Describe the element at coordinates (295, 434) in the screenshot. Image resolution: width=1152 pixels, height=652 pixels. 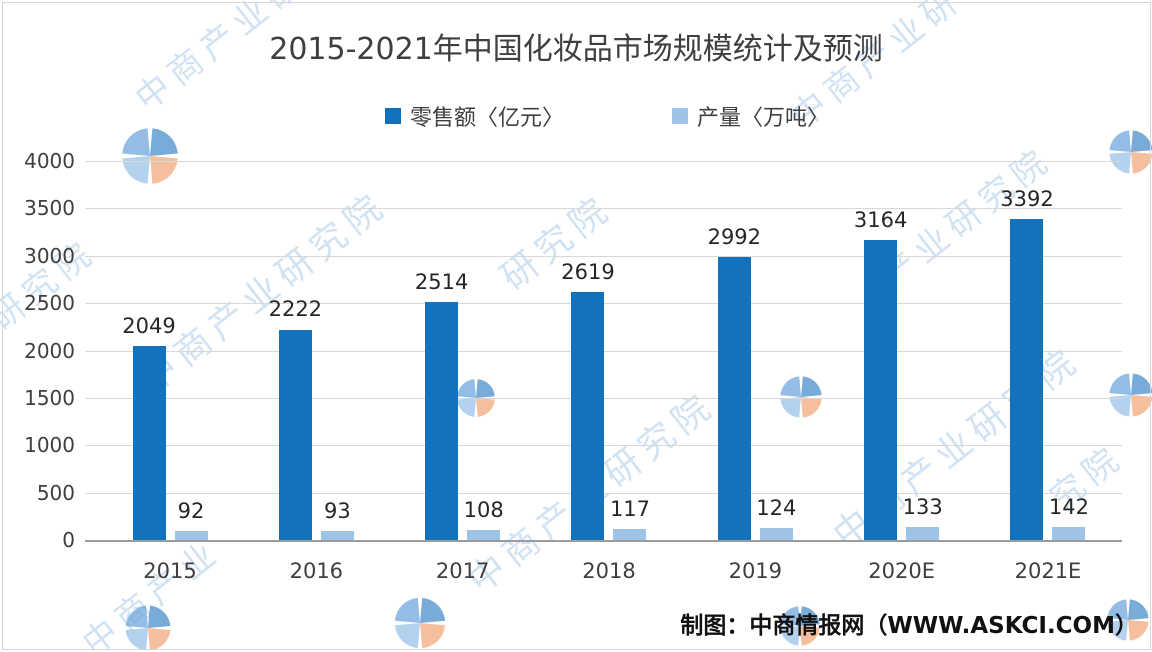
I see `bar-retail-2016` at that location.